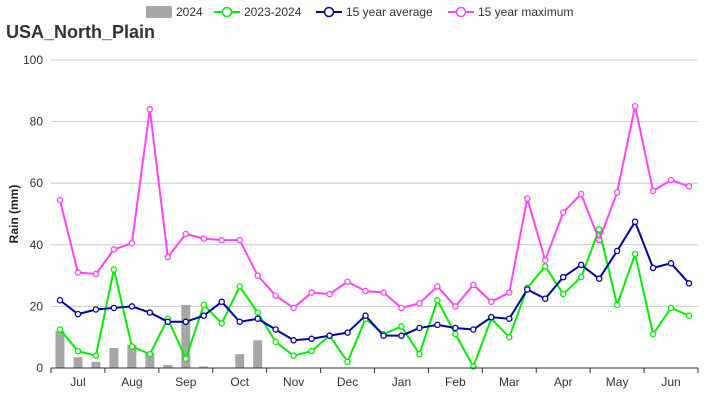 The image size is (726, 400). Describe the element at coordinates (563, 382) in the screenshot. I see `x-tick-label: Apr` at that location.